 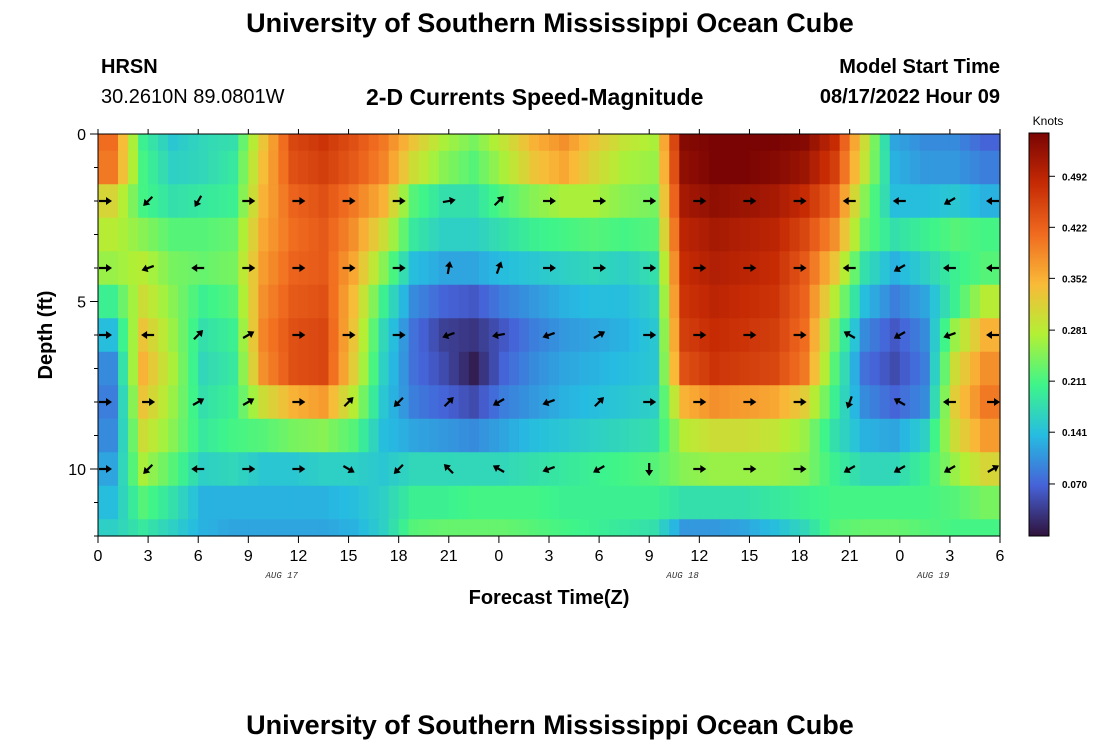 What do you see at coordinates (549, 556) in the screenshot?
I see `x-tick-label: 3` at bounding box center [549, 556].